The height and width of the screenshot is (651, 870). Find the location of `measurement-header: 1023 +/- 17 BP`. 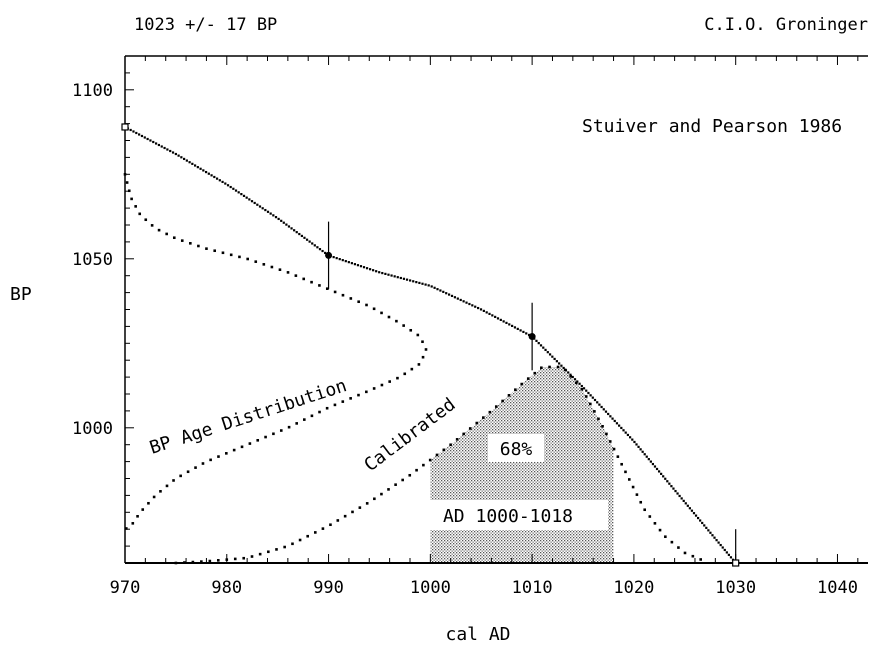

measurement-header: 1023 +/- 17 BP is located at coordinates (205, 25).